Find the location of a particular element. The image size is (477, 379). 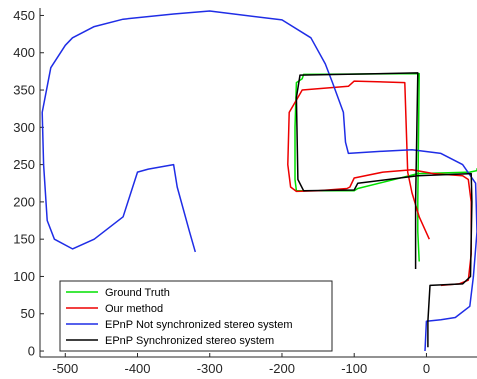

x-tick-label: -300 is located at coordinates (210, 368).